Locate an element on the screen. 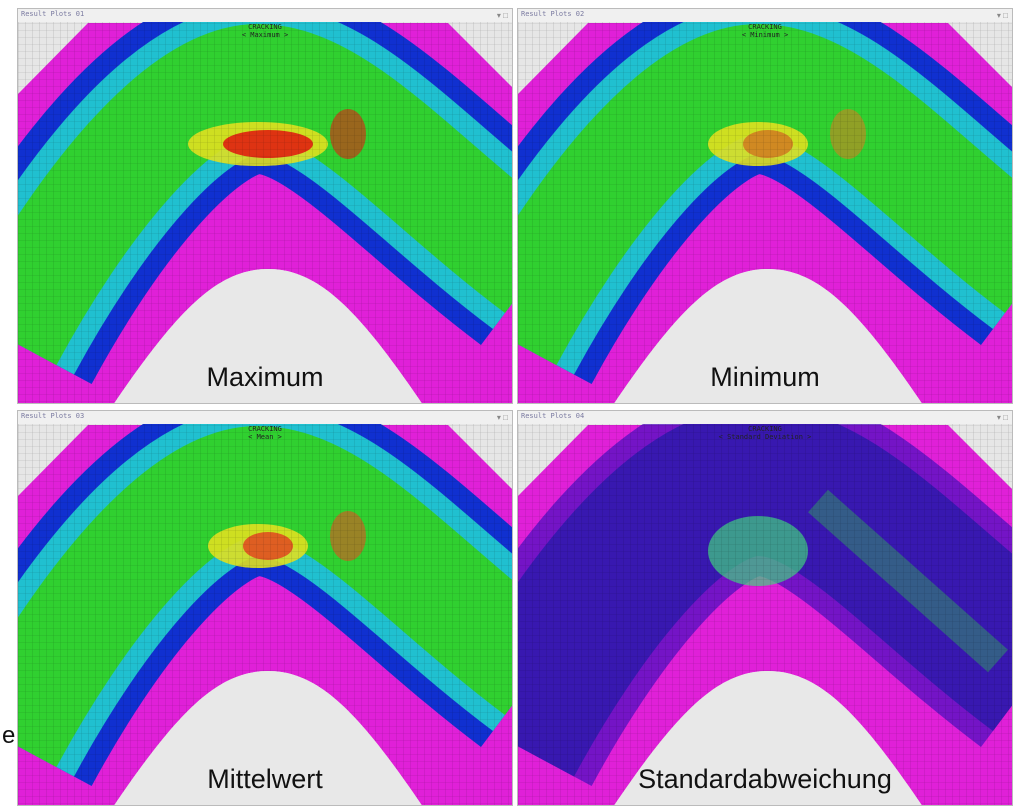 The image size is (1021, 808). panel-label: Minimum is located at coordinates (765, 377).